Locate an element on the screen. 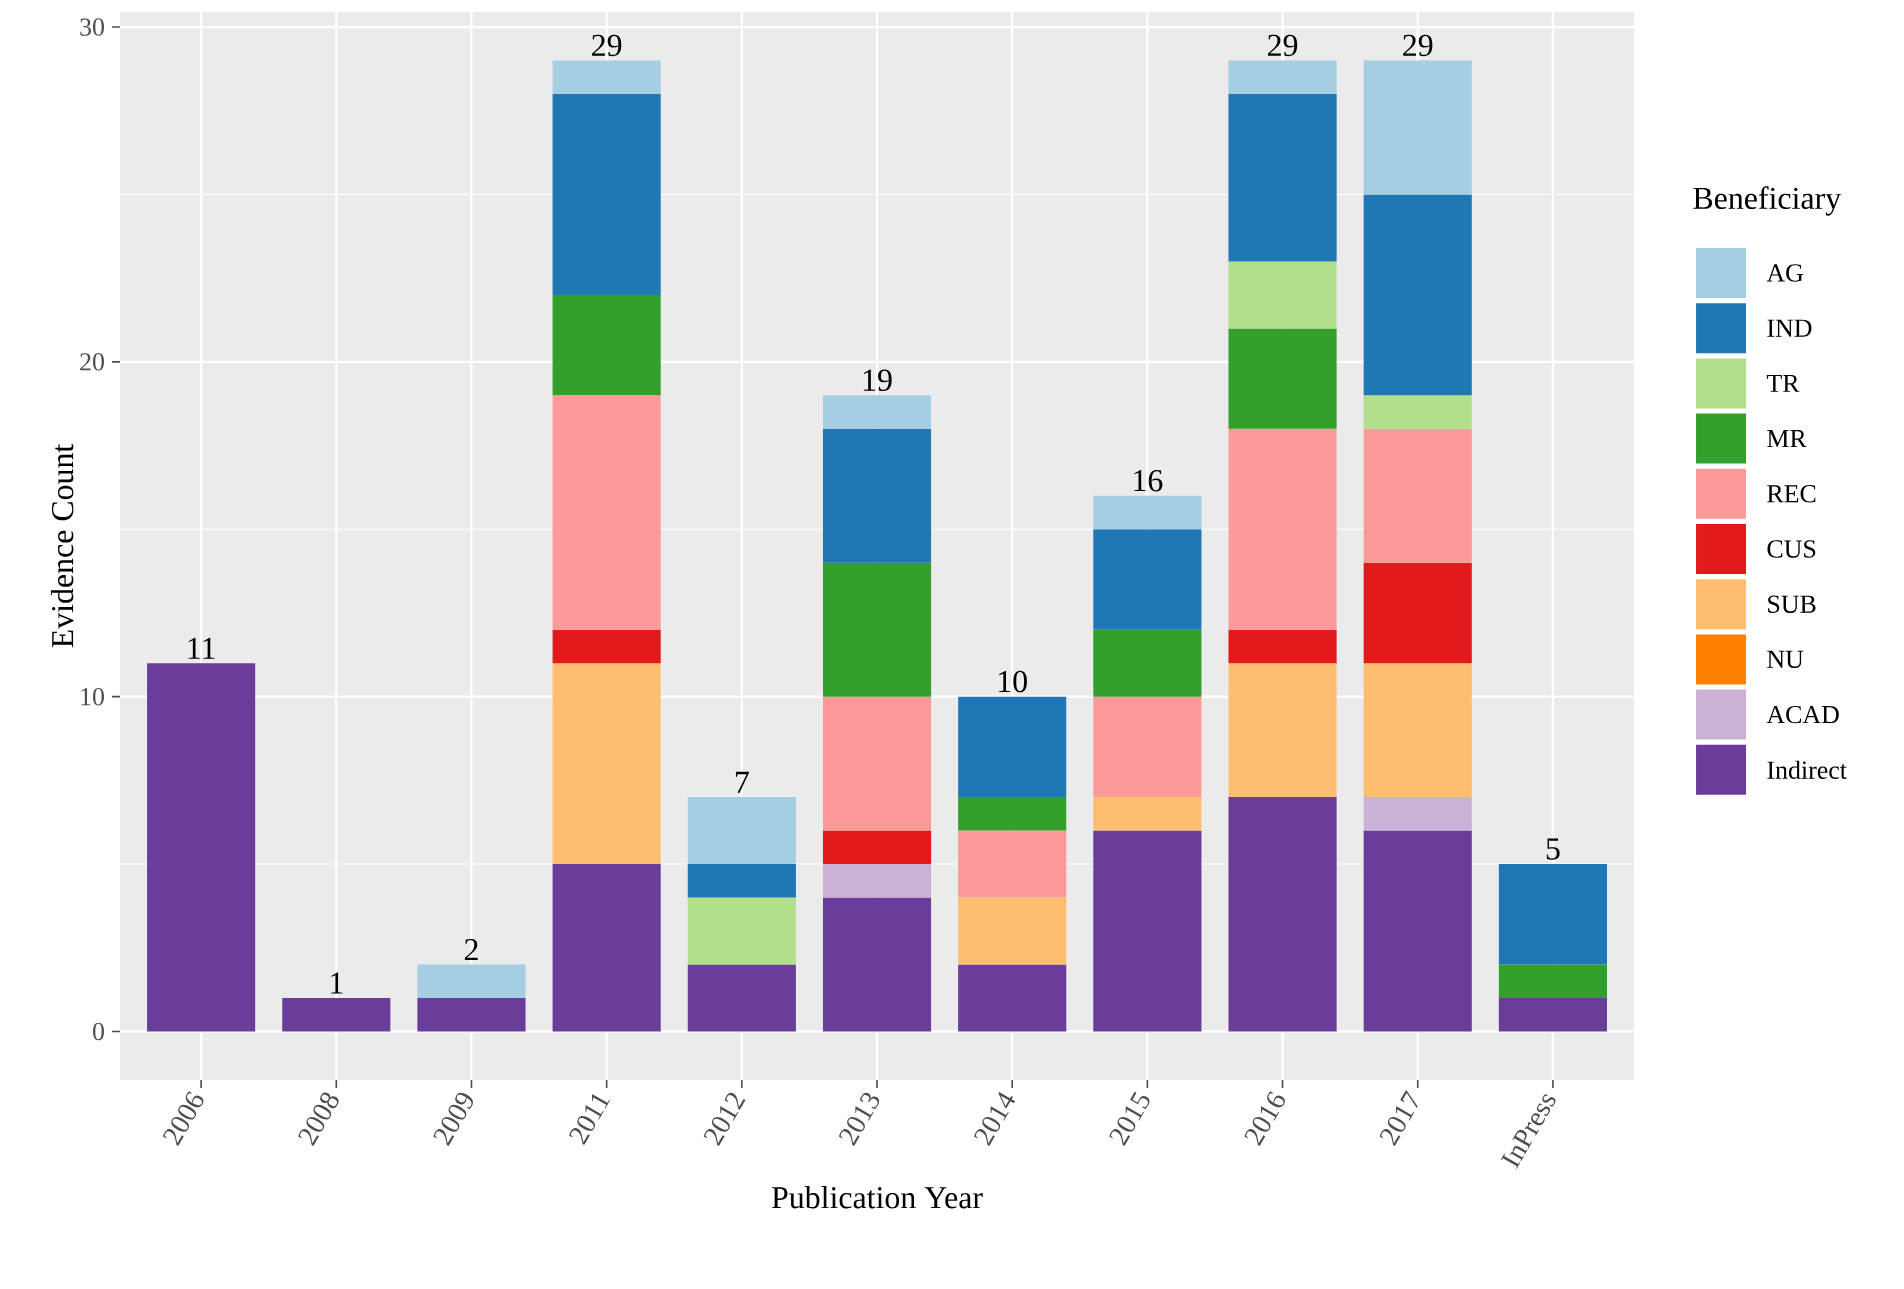 This screenshot has width=1904, height=1289. total-label: 1 is located at coordinates (337, 983).